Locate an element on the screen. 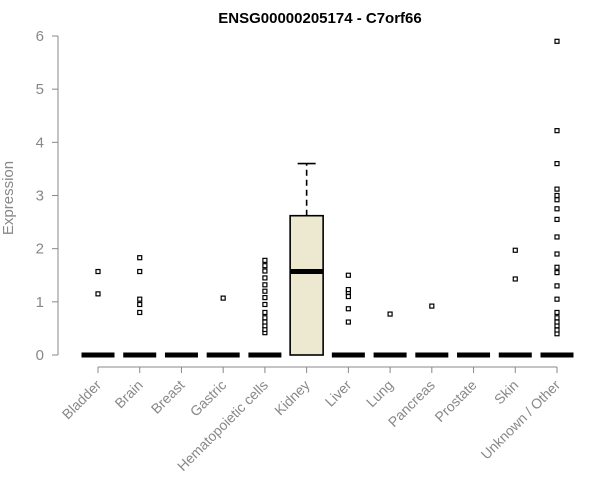 The width and height of the screenshot is (600, 500). x-tick-label: Prostate is located at coordinates (455, 401).